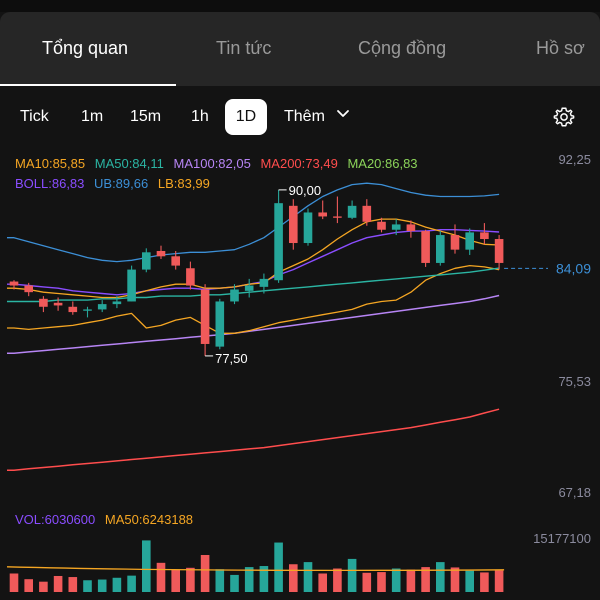 The width and height of the screenshot is (600, 600). What do you see at coordinates (253, 285) in the screenshot?
I see `ma50-line` at bounding box center [253, 285].